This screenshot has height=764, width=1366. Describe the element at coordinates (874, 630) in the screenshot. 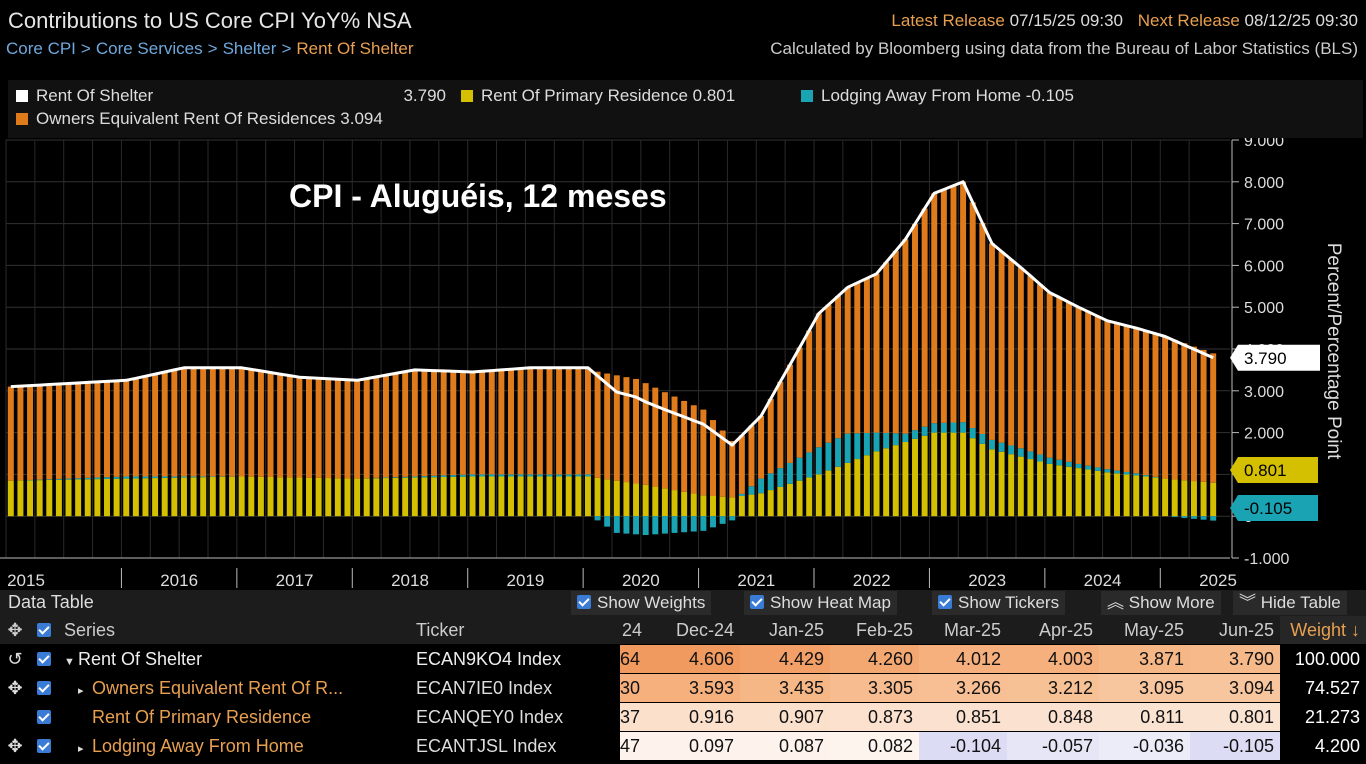

I see `column-header-month: Feb-25` at that location.